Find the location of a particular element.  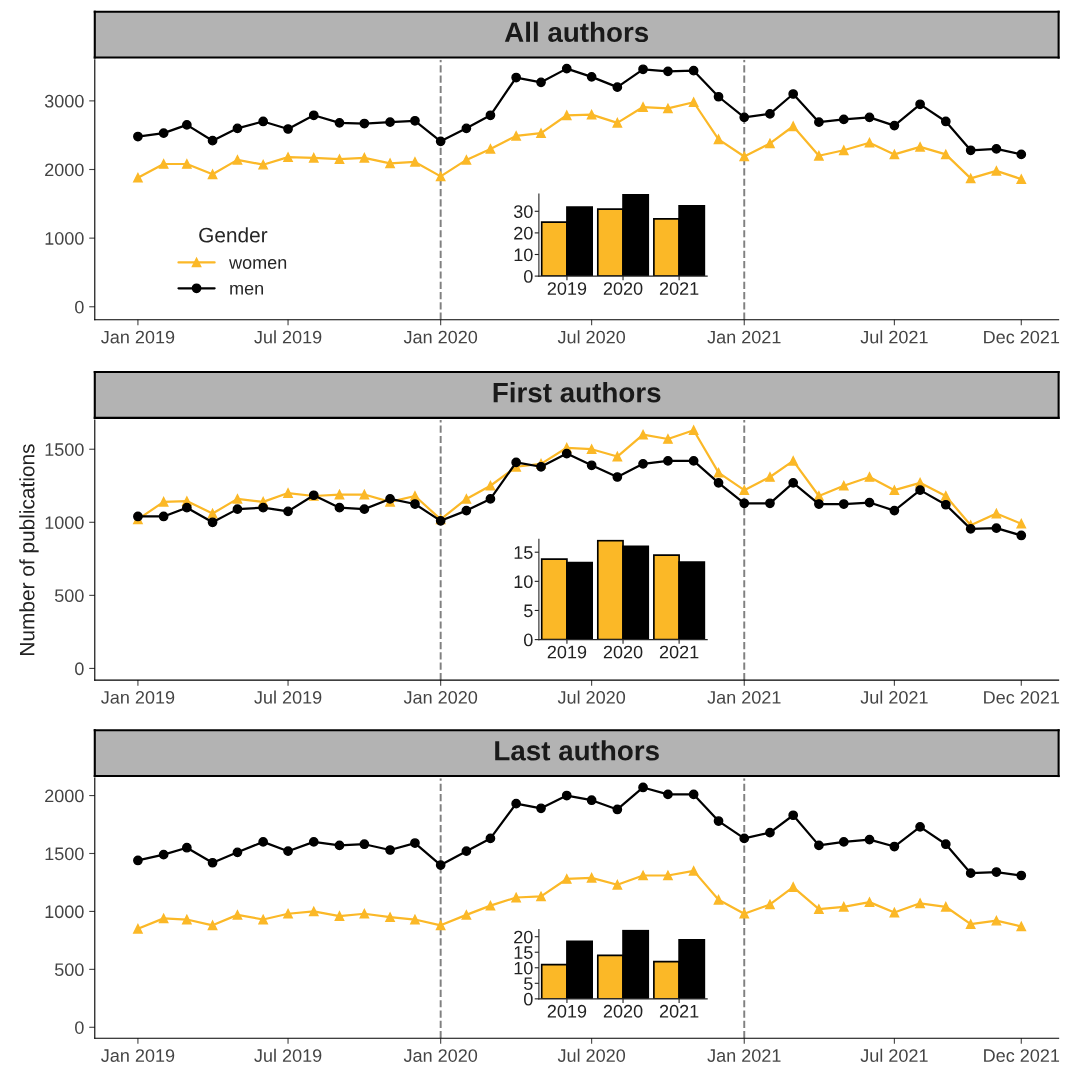

y-tick-label: 3000 is located at coordinates (64, 101).